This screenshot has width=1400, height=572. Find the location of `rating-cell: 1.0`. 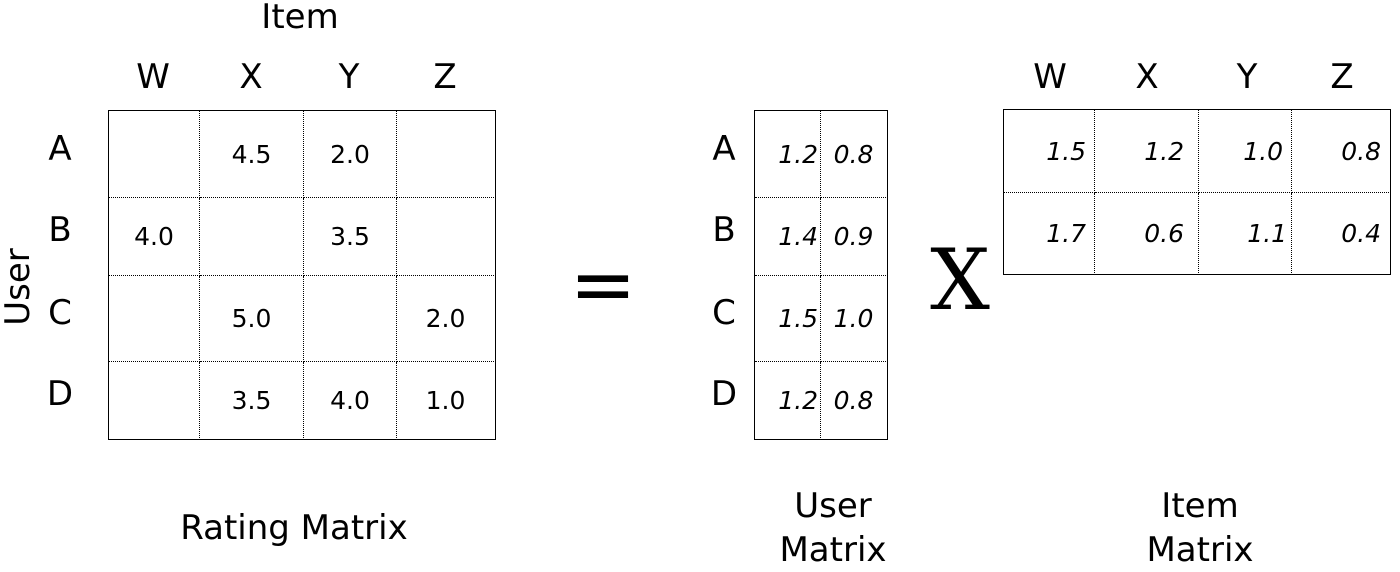

rating-cell: 1.0 is located at coordinates (445, 400).